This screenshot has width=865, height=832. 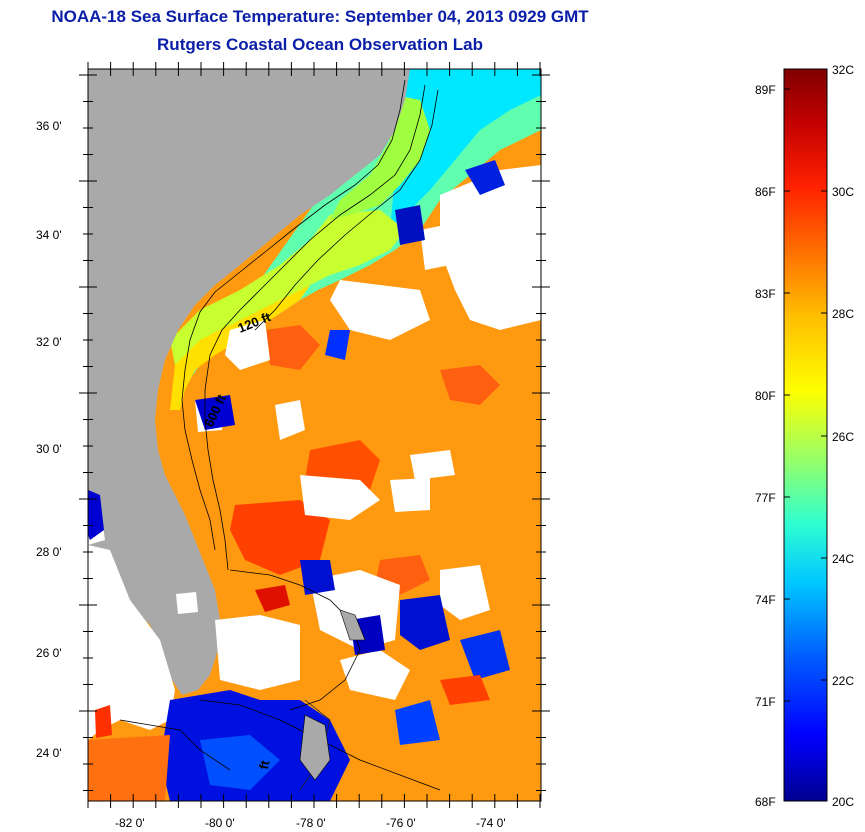 I want to click on colorbar-c-label-20: 20C, so click(x=843, y=802).